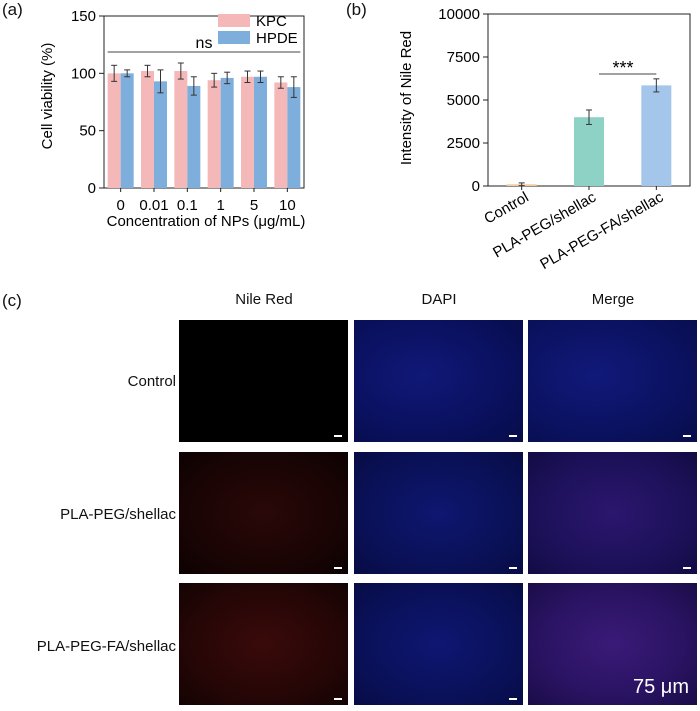  What do you see at coordinates (612, 513) in the screenshot?
I see `micrograph-pla-peg-shellac-merge` at bounding box center [612, 513].